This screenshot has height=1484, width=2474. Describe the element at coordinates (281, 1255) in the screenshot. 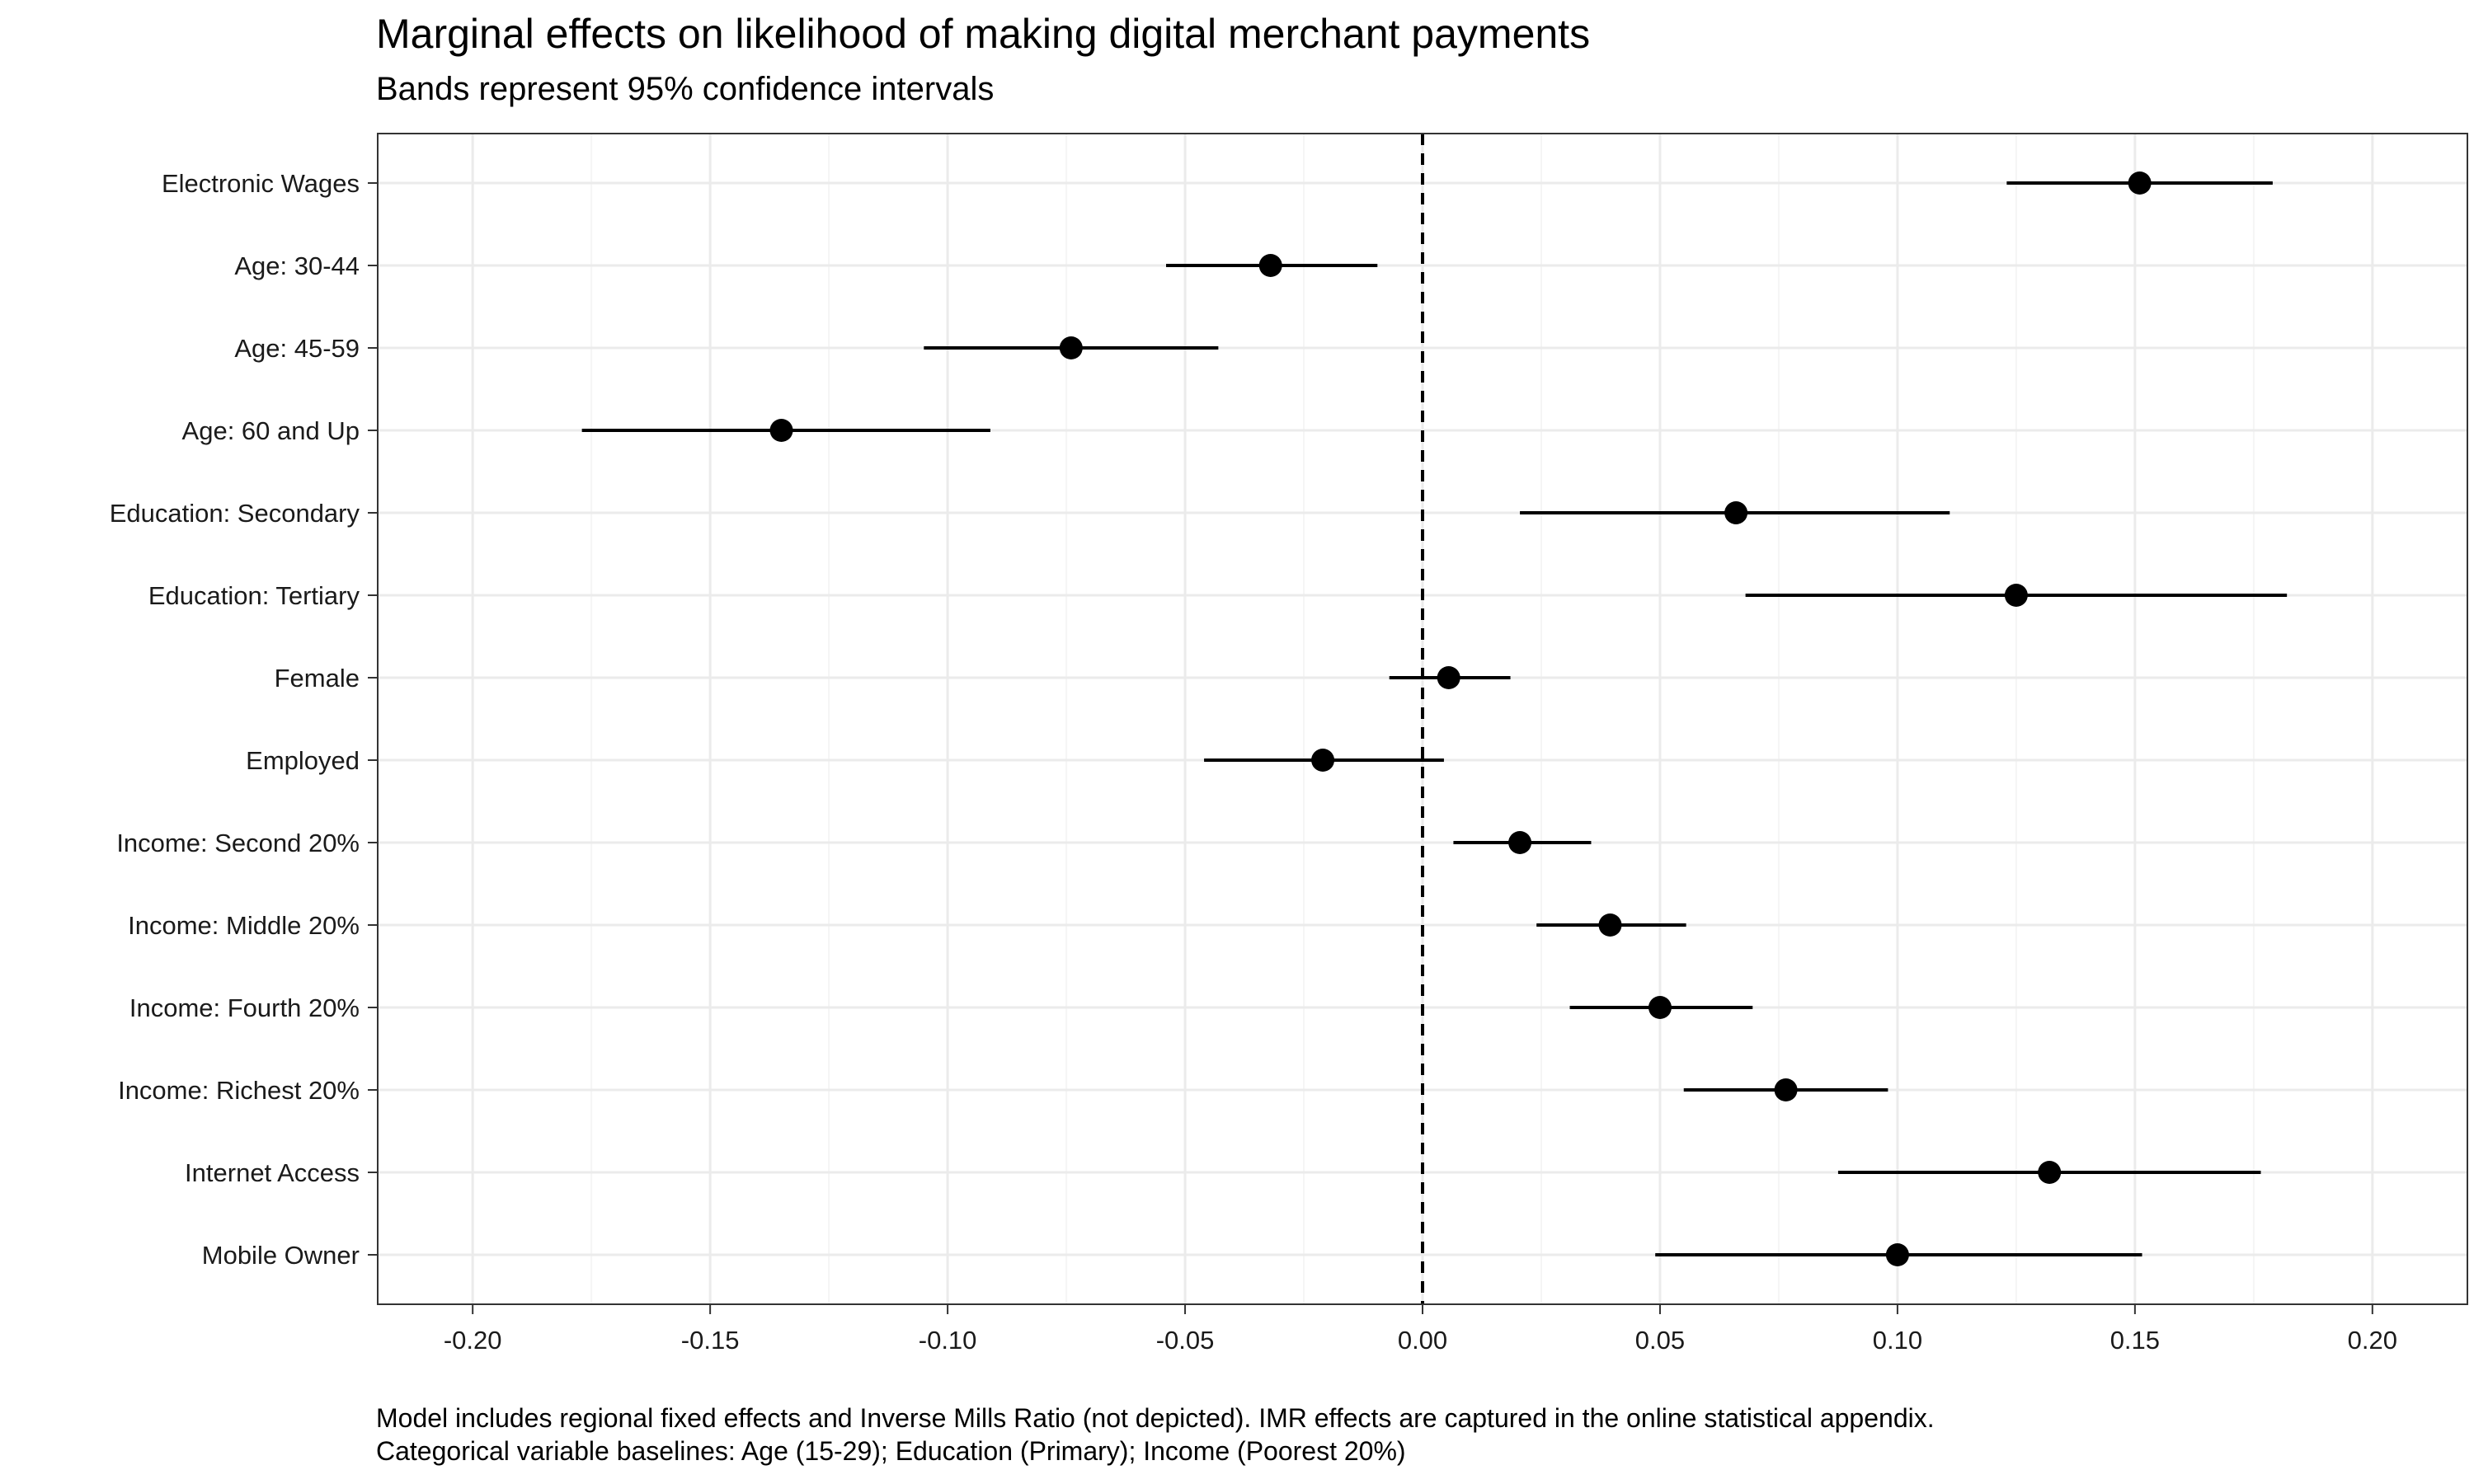

I see `y-tick-label: Mobile Owner` at that location.